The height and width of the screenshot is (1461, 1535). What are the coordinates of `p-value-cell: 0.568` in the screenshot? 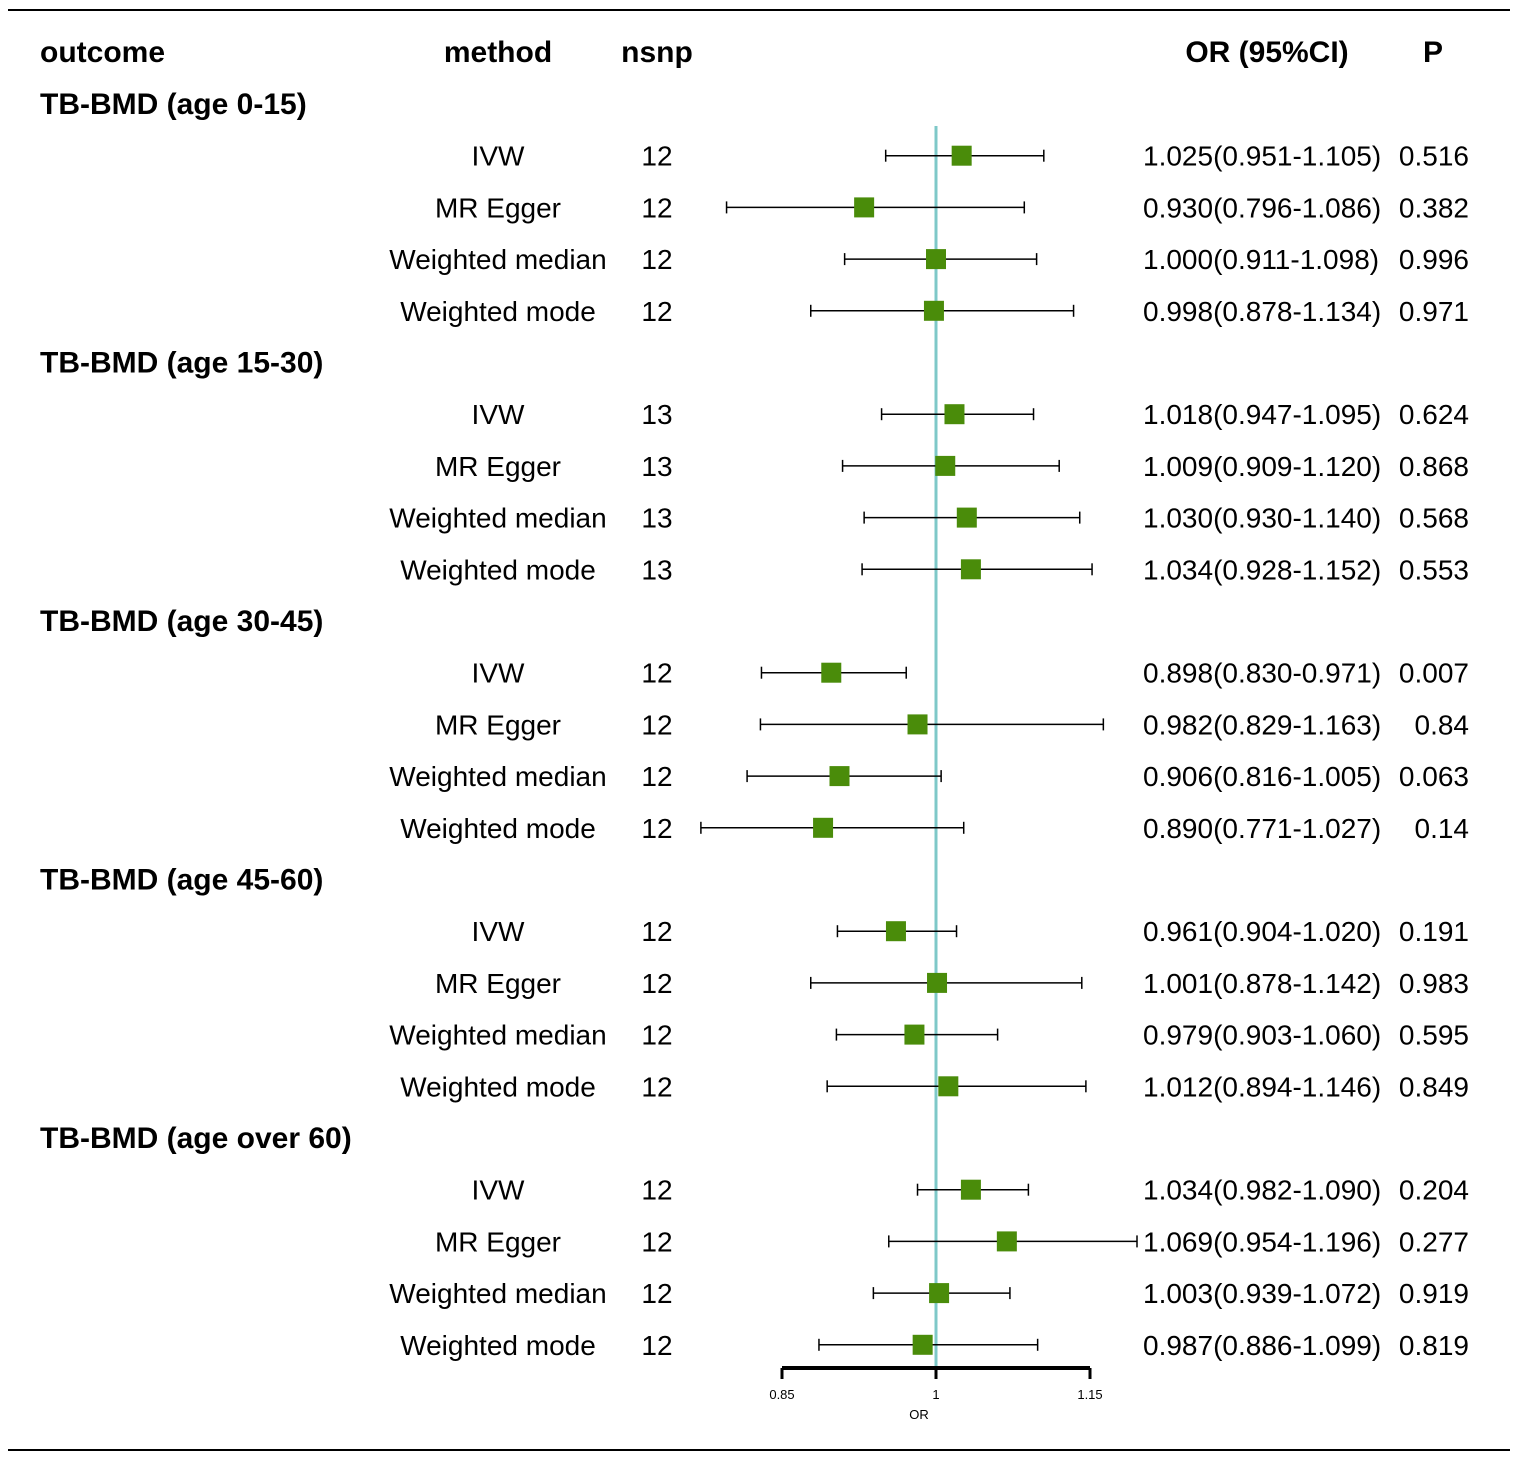 It's located at (1434, 518).